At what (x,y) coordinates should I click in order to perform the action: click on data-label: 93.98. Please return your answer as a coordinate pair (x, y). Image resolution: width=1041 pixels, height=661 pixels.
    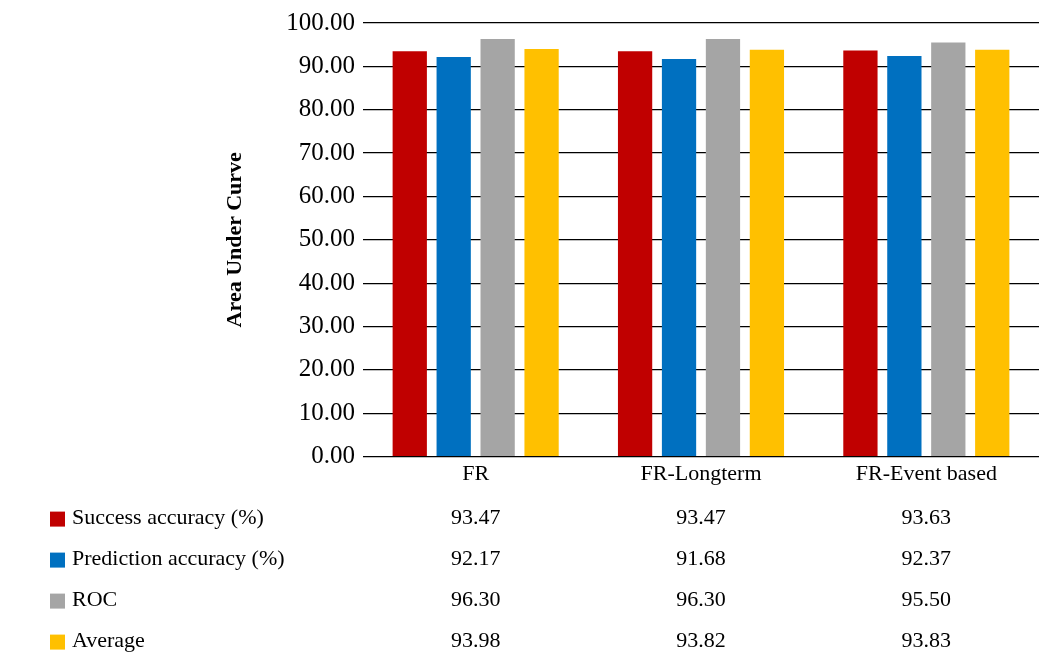
    Looking at the image, I should click on (475, 640).